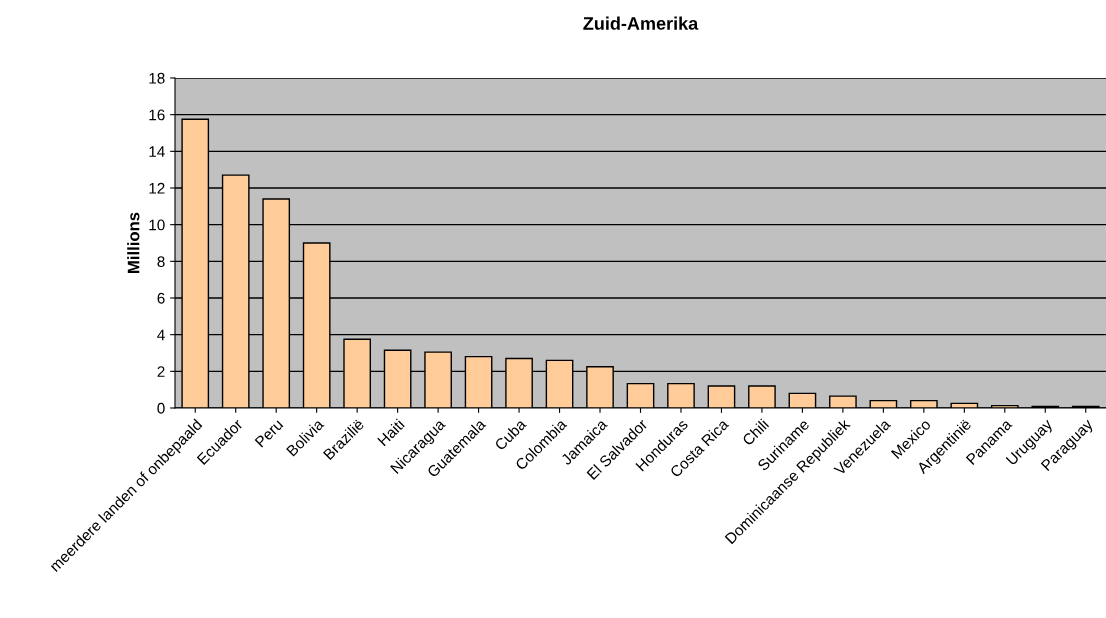  What do you see at coordinates (641, 23) in the screenshot?
I see `chart-title: Zuid-Amerika` at bounding box center [641, 23].